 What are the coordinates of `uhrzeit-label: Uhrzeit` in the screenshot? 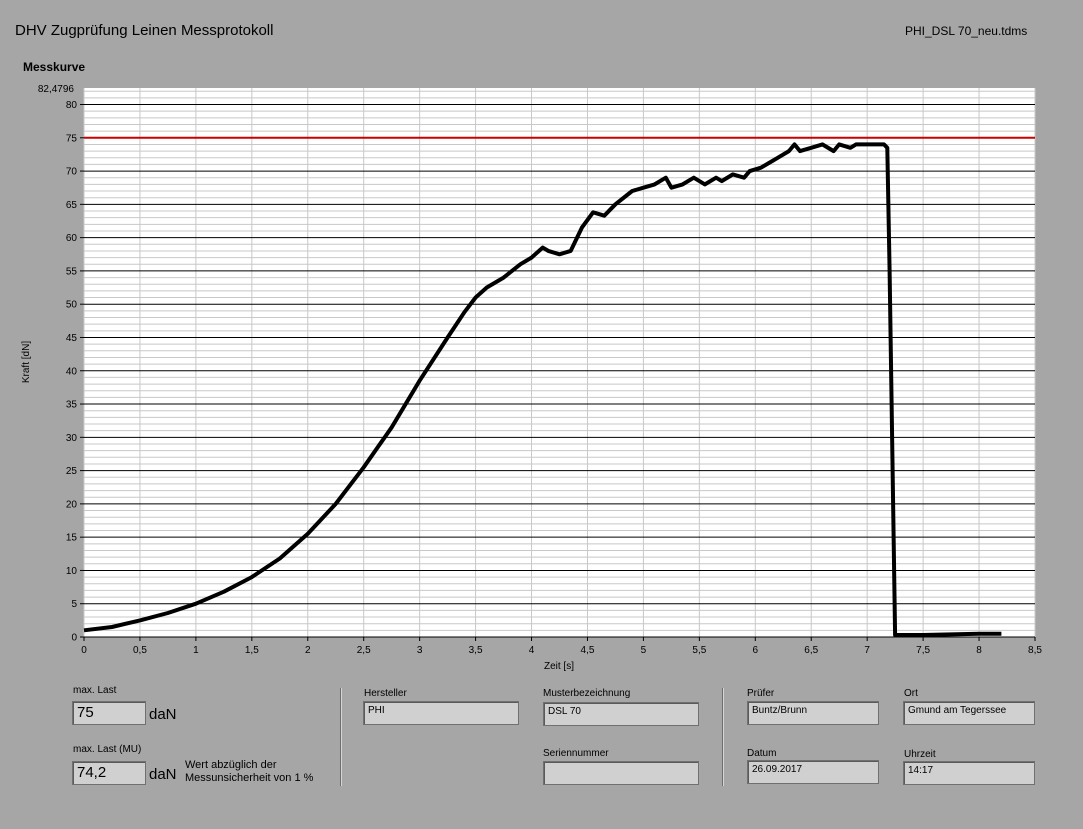 It's located at (920, 754).